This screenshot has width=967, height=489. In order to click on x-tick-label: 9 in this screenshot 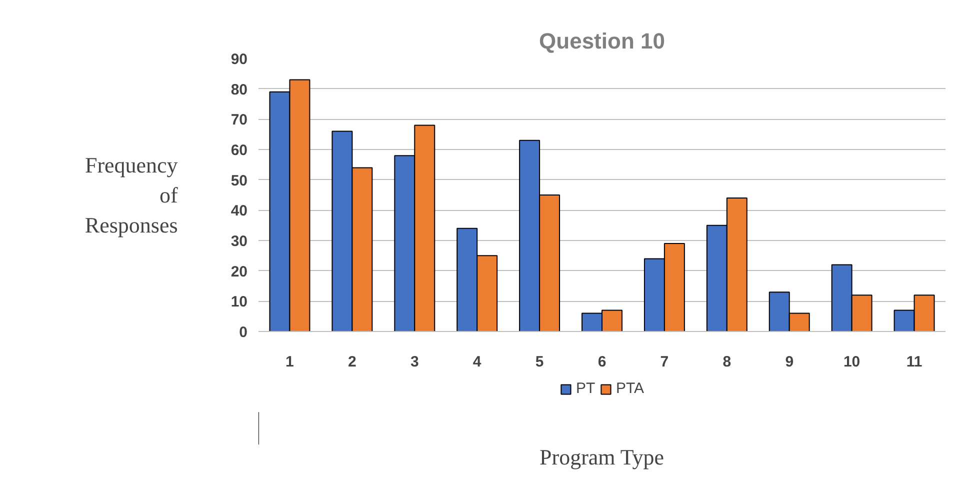, I will do `click(789, 362)`.